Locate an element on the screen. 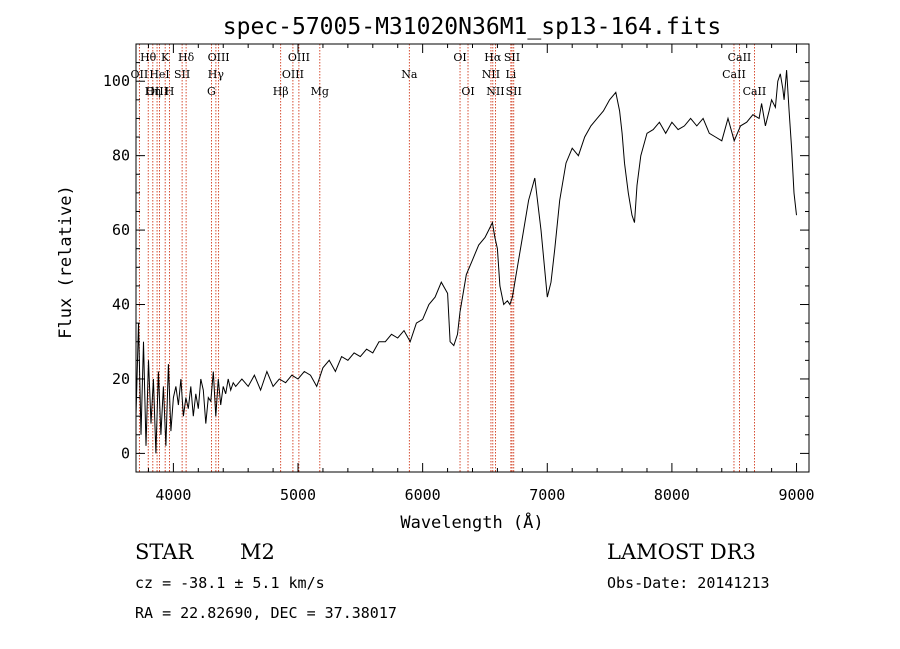 This screenshot has width=900, height=649. obs-date: Obs-Date: 20141213 is located at coordinates (688, 583).